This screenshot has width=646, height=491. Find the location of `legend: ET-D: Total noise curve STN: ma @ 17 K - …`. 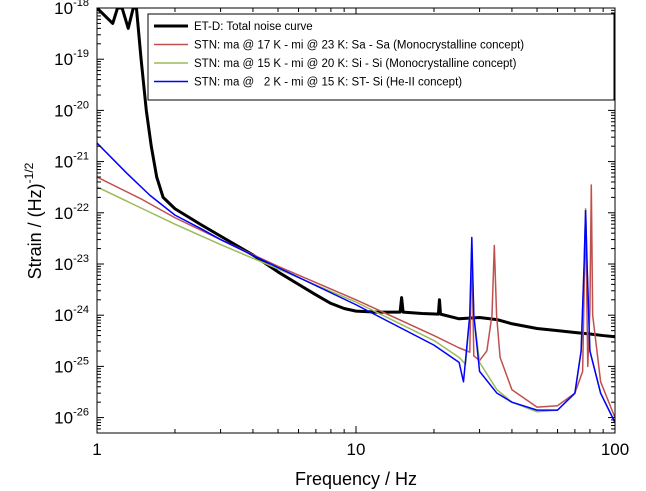

legend: ET-D: Total noise curve STN: ma @ 17 K - … is located at coordinates (381, 57).